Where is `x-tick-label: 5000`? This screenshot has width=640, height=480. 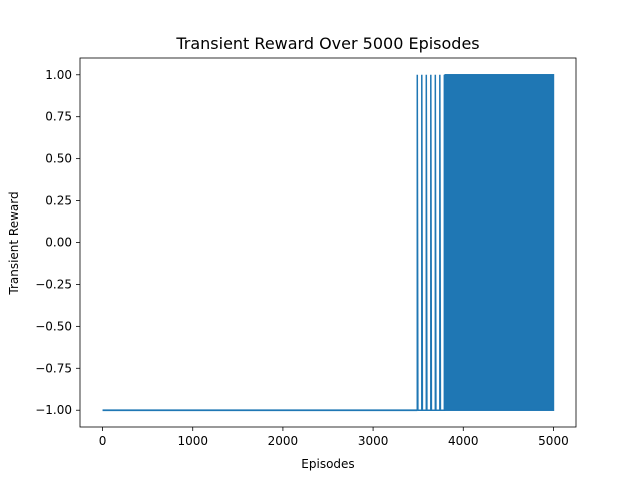 x-tick-label: 5000 is located at coordinates (553, 441).